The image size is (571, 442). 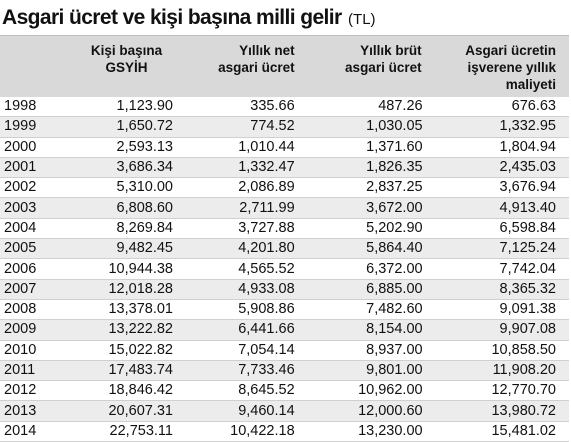 What do you see at coordinates (510, 50) in the screenshot?
I see `column-header-line: Asgari ücretin` at bounding box center [510, 50].